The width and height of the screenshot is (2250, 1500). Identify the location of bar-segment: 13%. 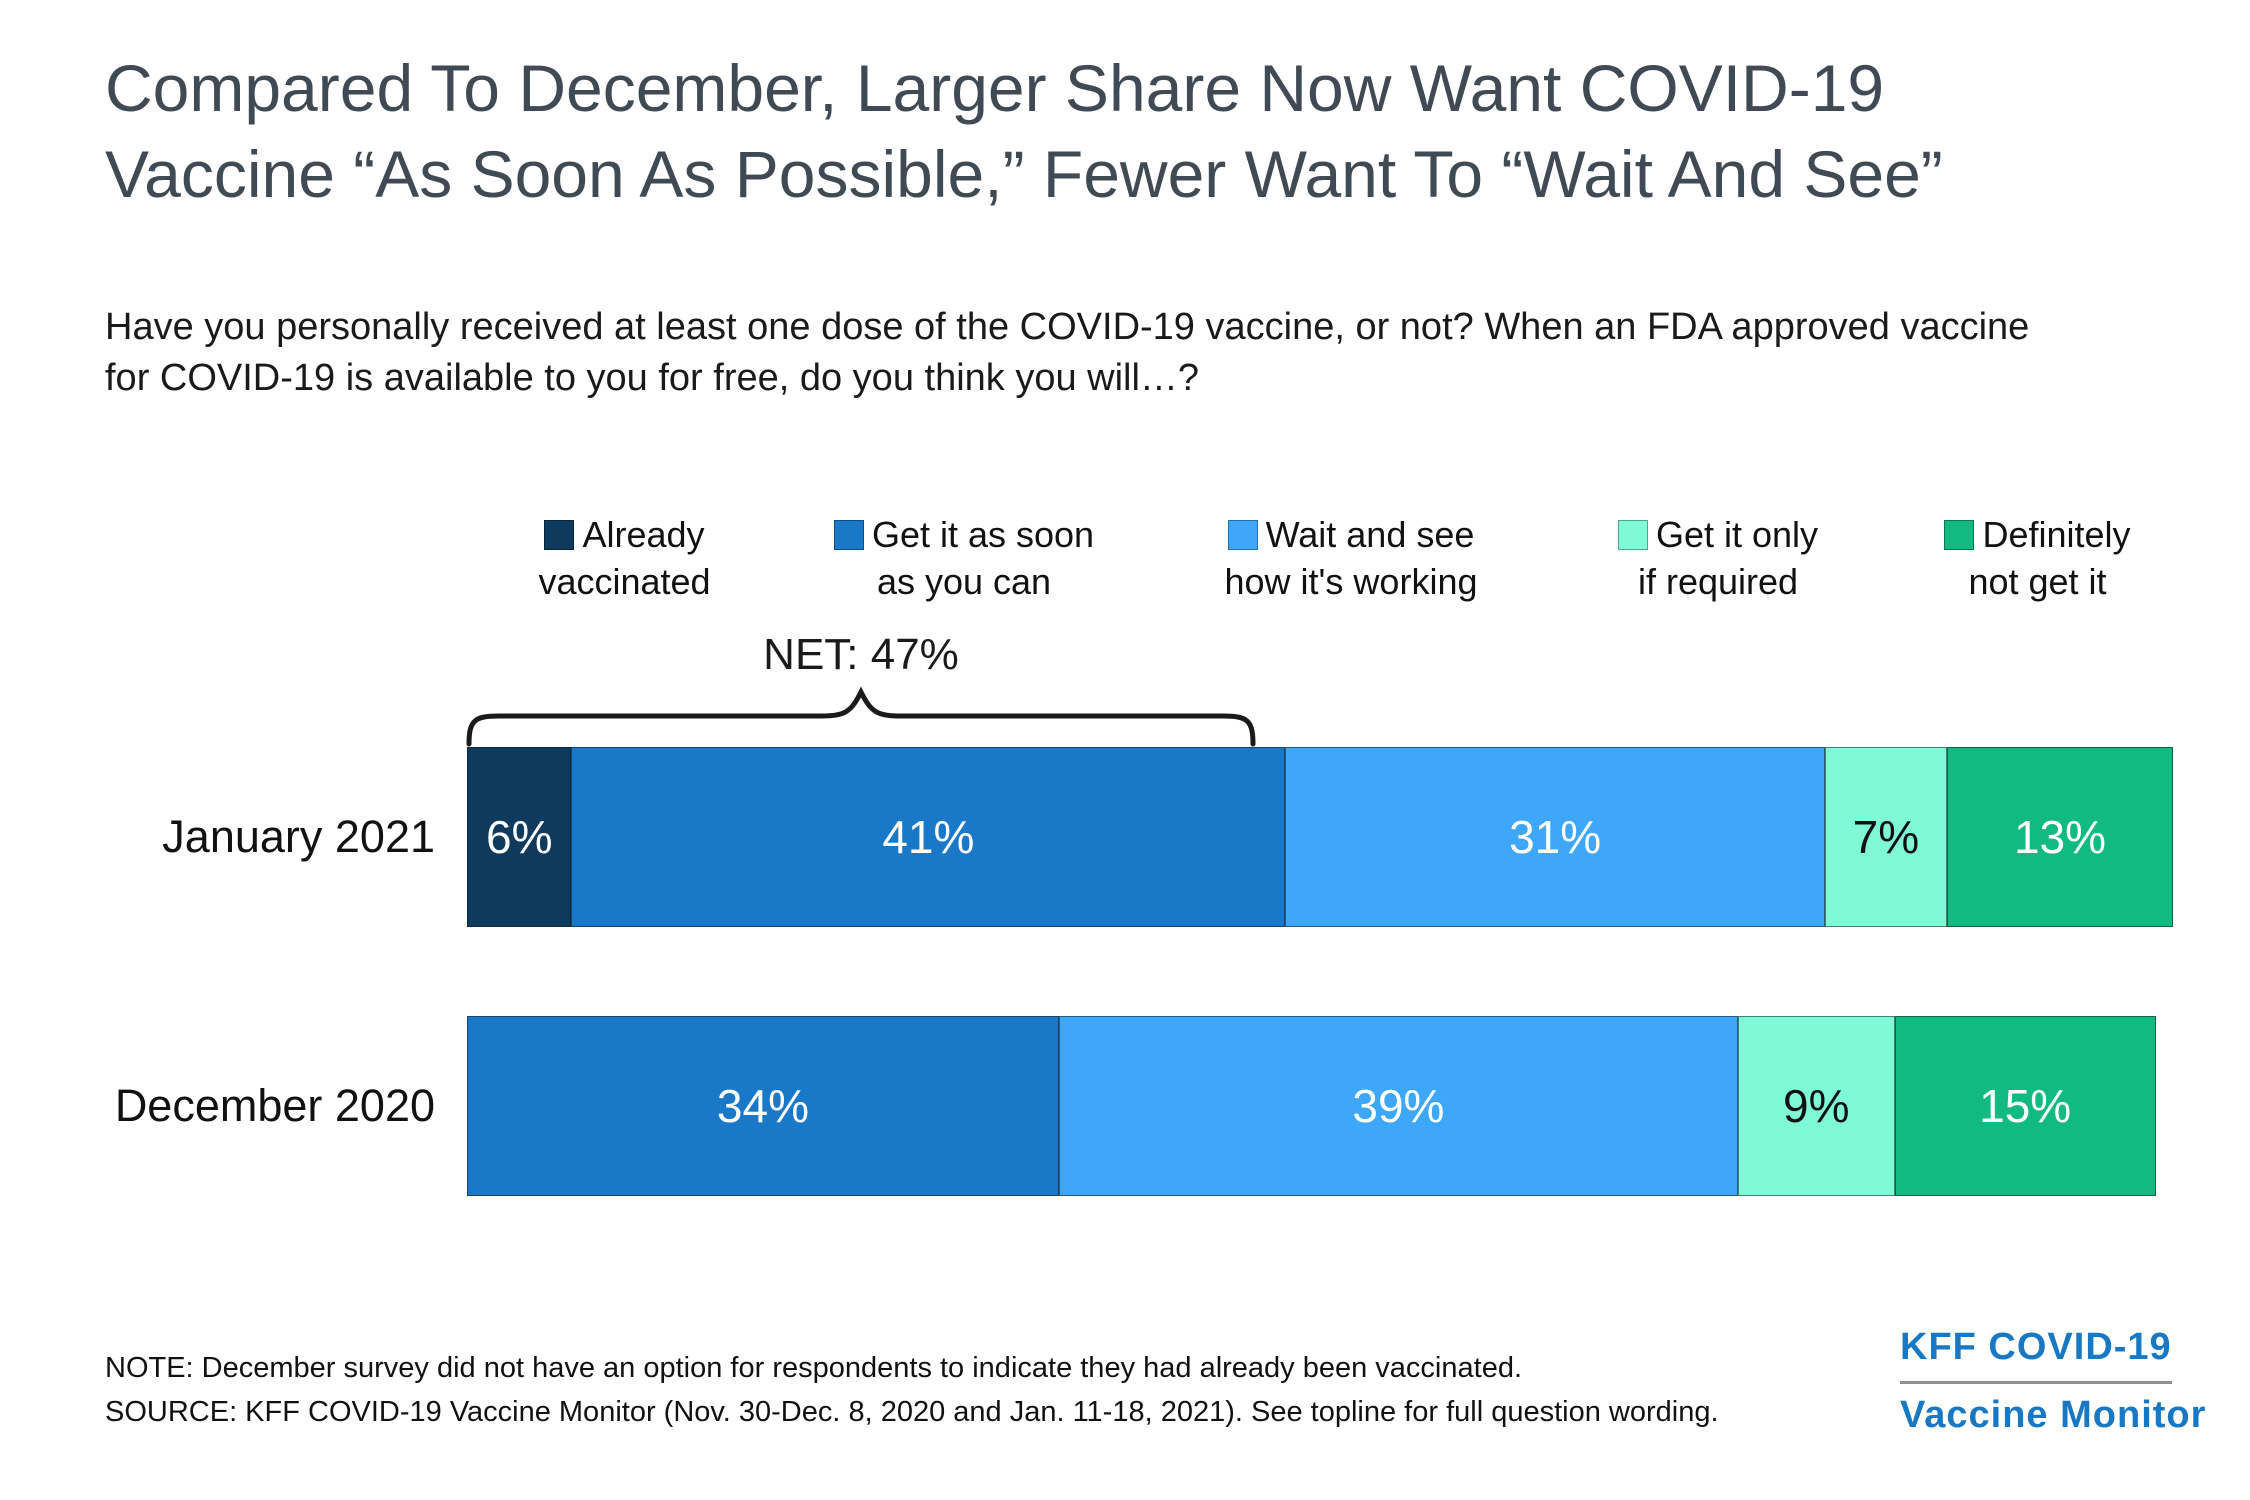
(2060, 837).